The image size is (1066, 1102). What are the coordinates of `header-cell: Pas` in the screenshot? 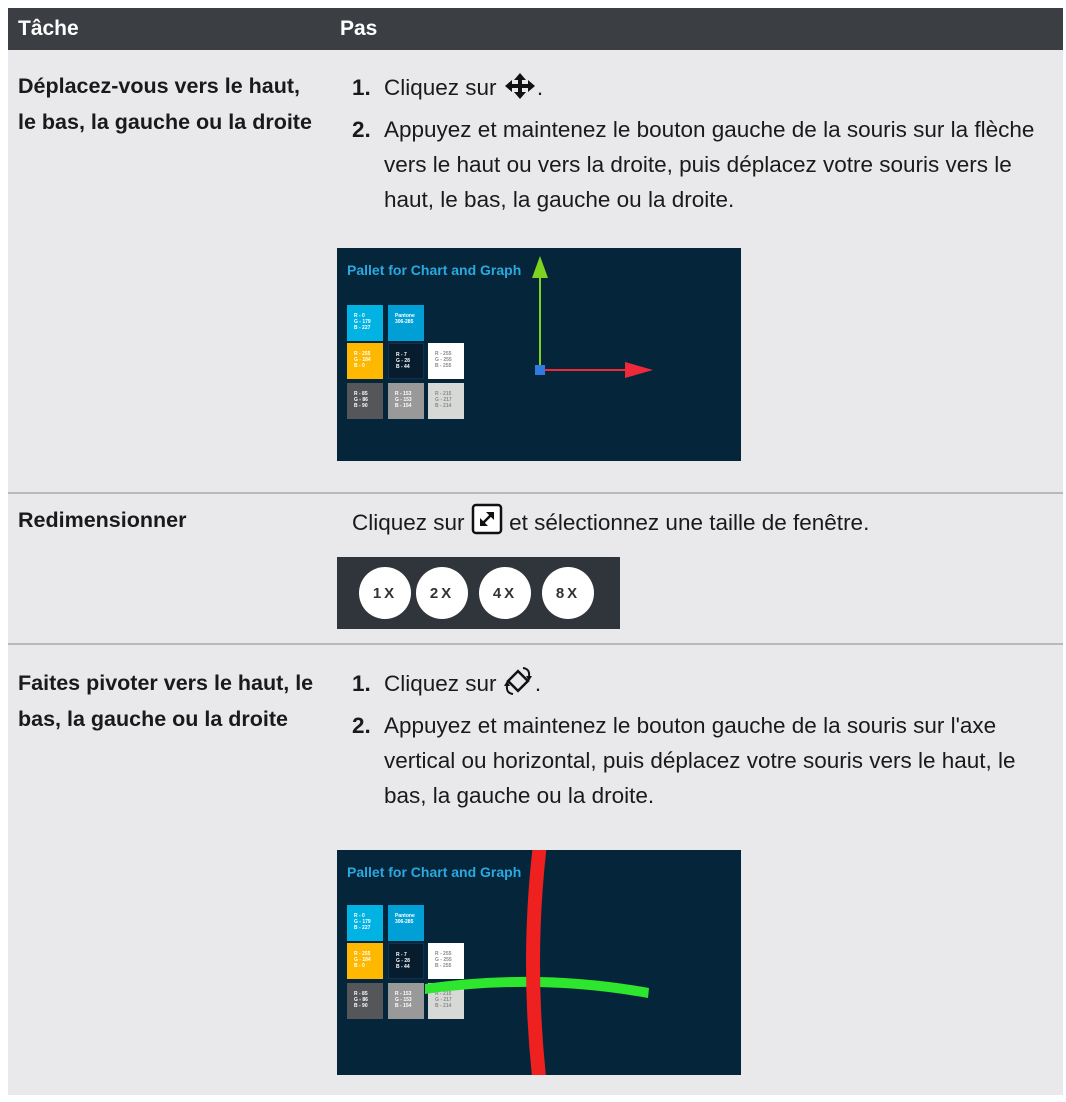 It's located at (359, 28).